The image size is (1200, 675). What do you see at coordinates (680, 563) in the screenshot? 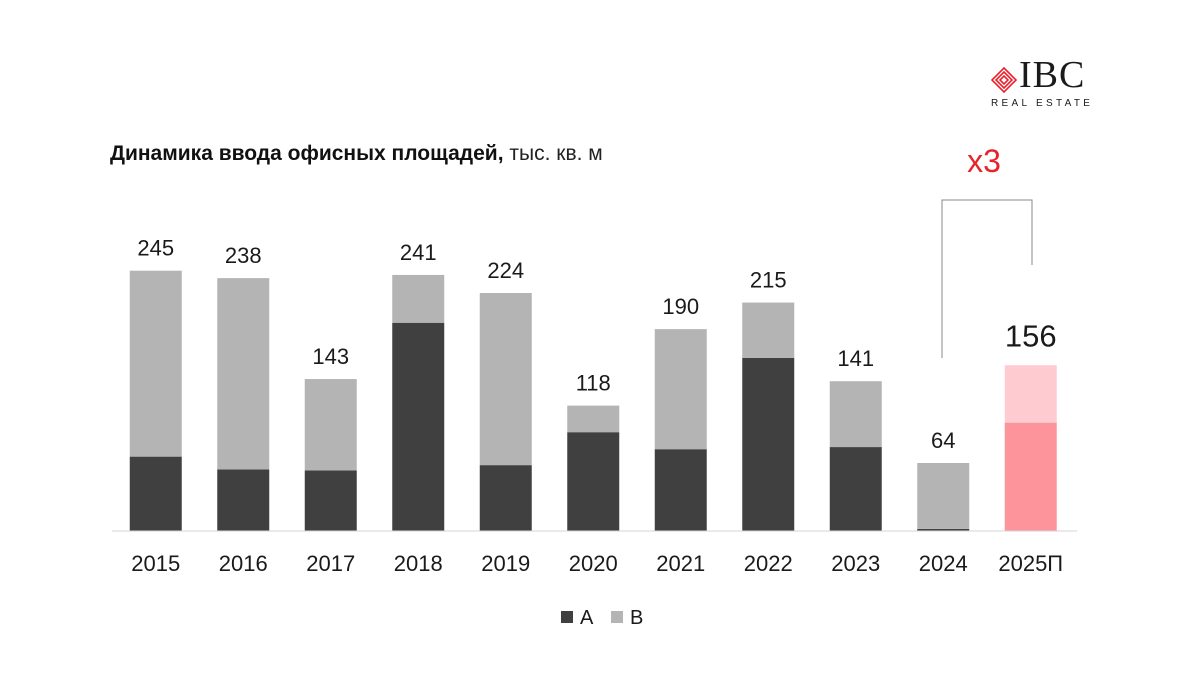
I see `x-tick-label-2021: 2021` at bounding box center [680, 563].